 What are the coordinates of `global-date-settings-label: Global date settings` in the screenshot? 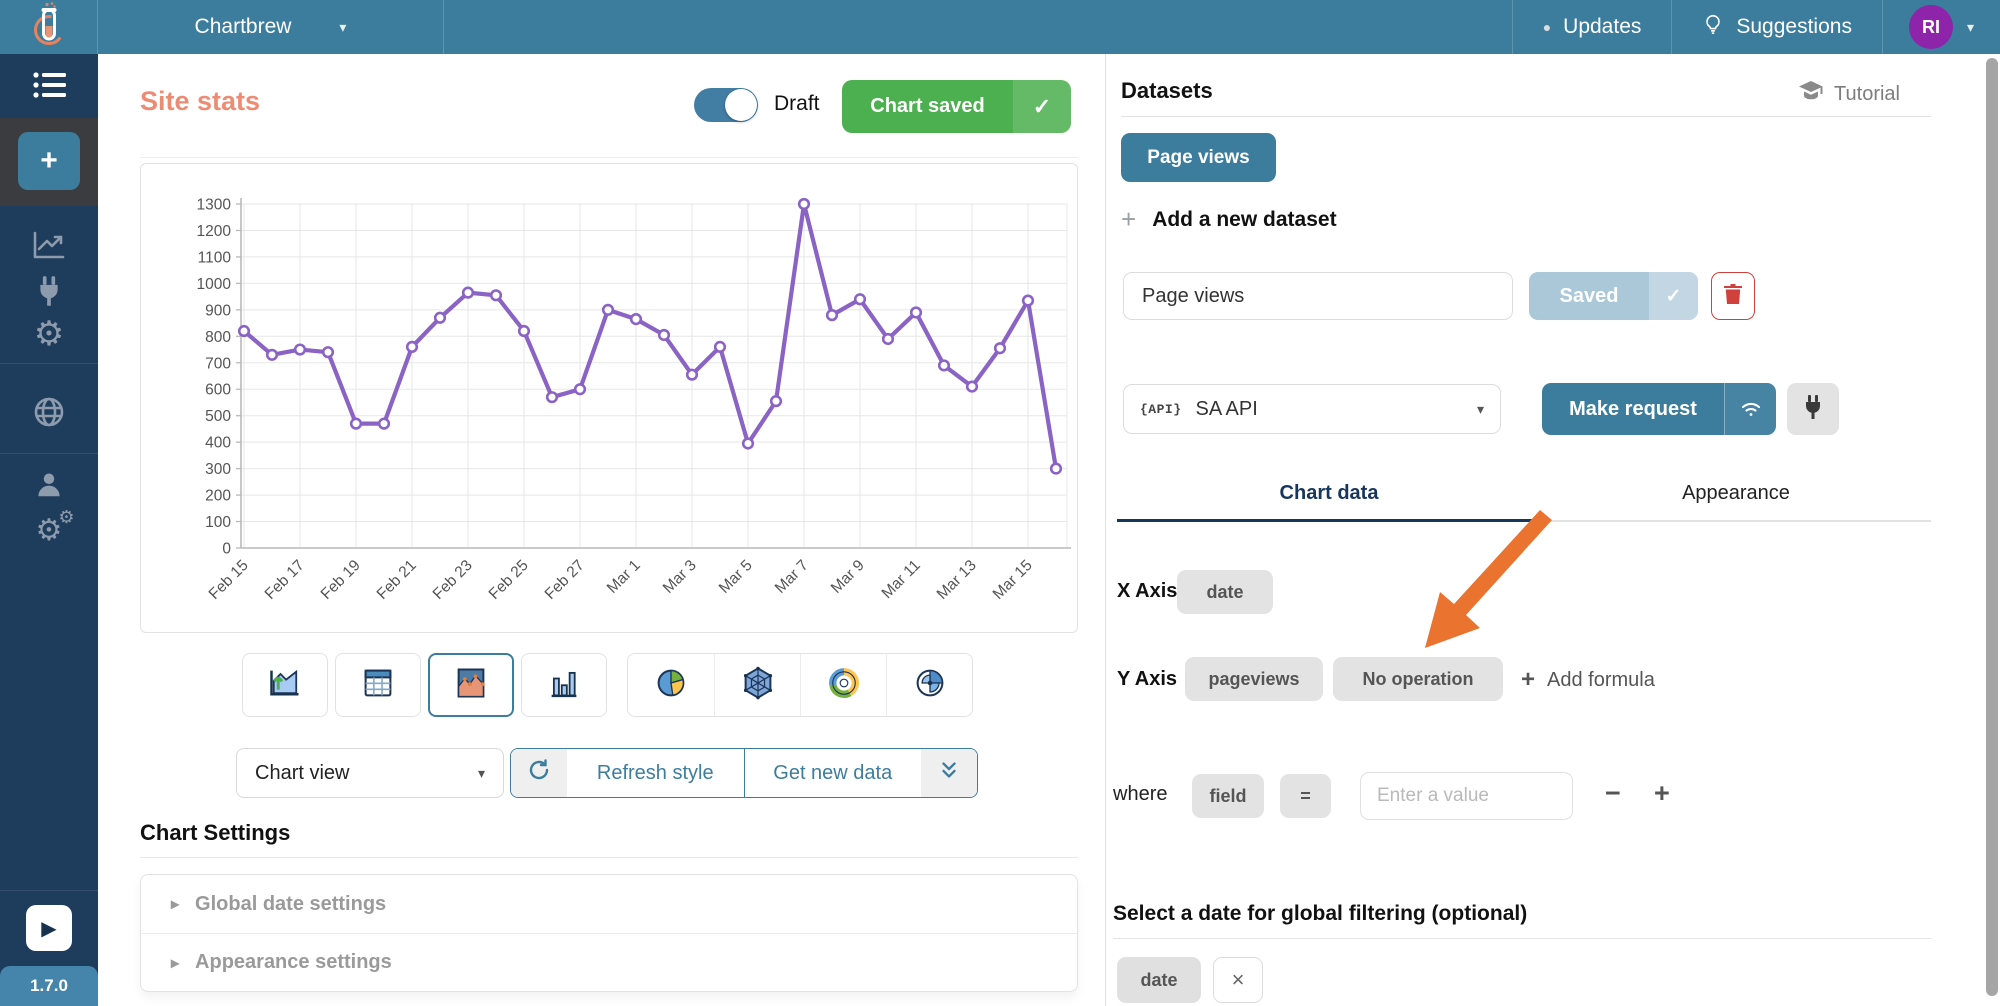 It's located at (291, 903).